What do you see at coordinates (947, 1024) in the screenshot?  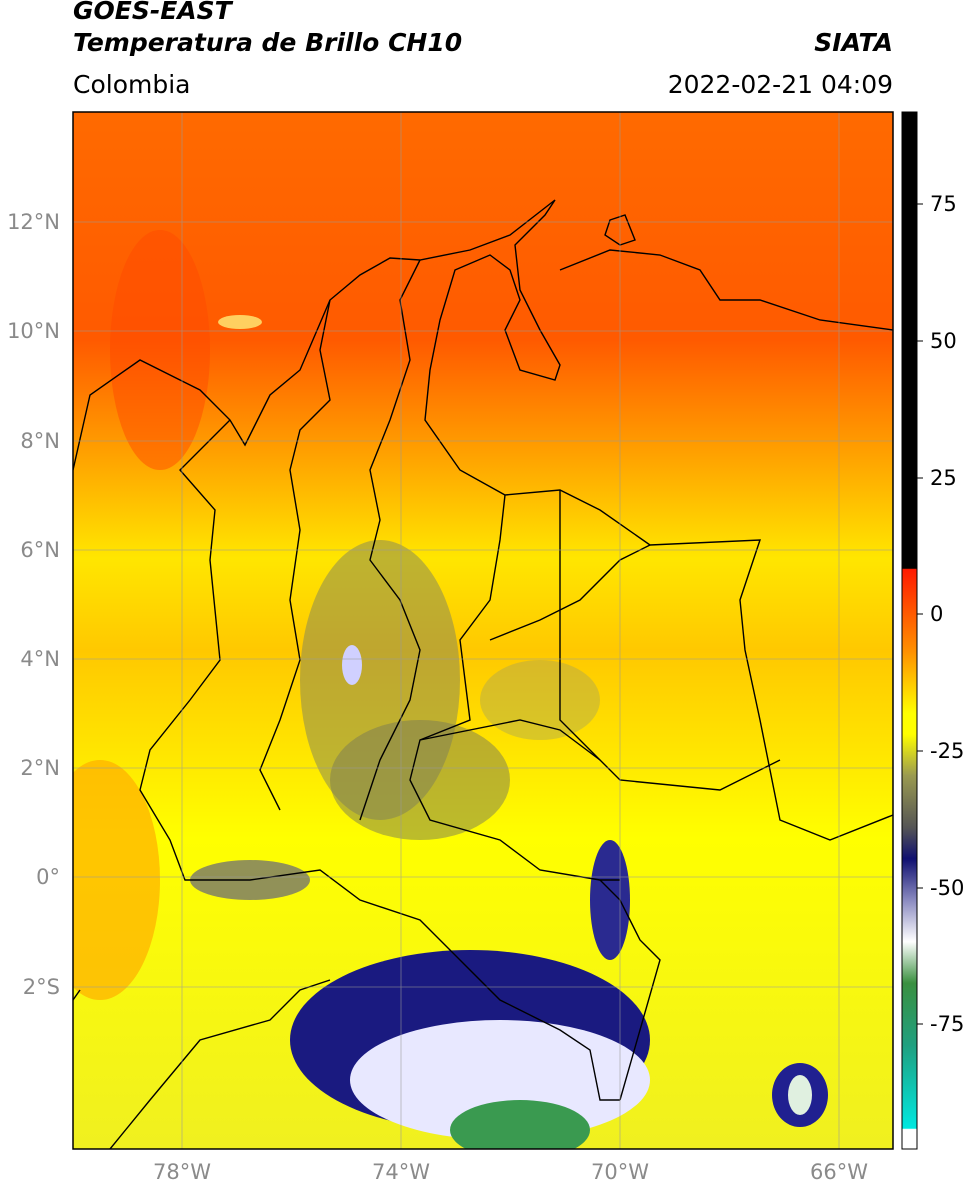 I see `colorbar-label: -75` at bounding box center [947, 1024].